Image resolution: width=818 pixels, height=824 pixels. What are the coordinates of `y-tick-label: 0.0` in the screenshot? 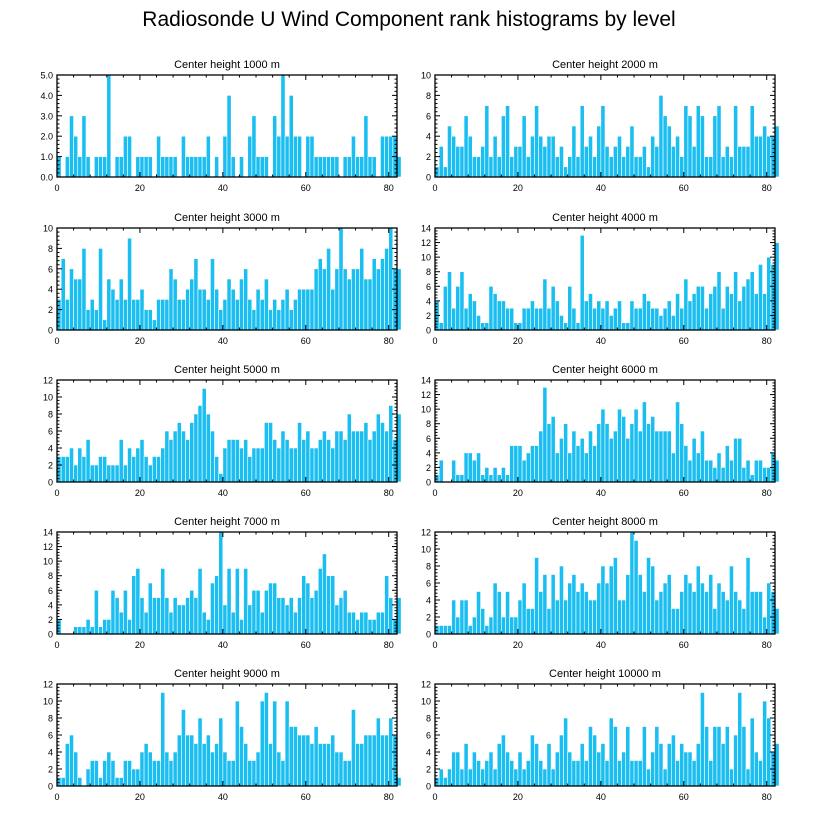 It's located at (46, 178).